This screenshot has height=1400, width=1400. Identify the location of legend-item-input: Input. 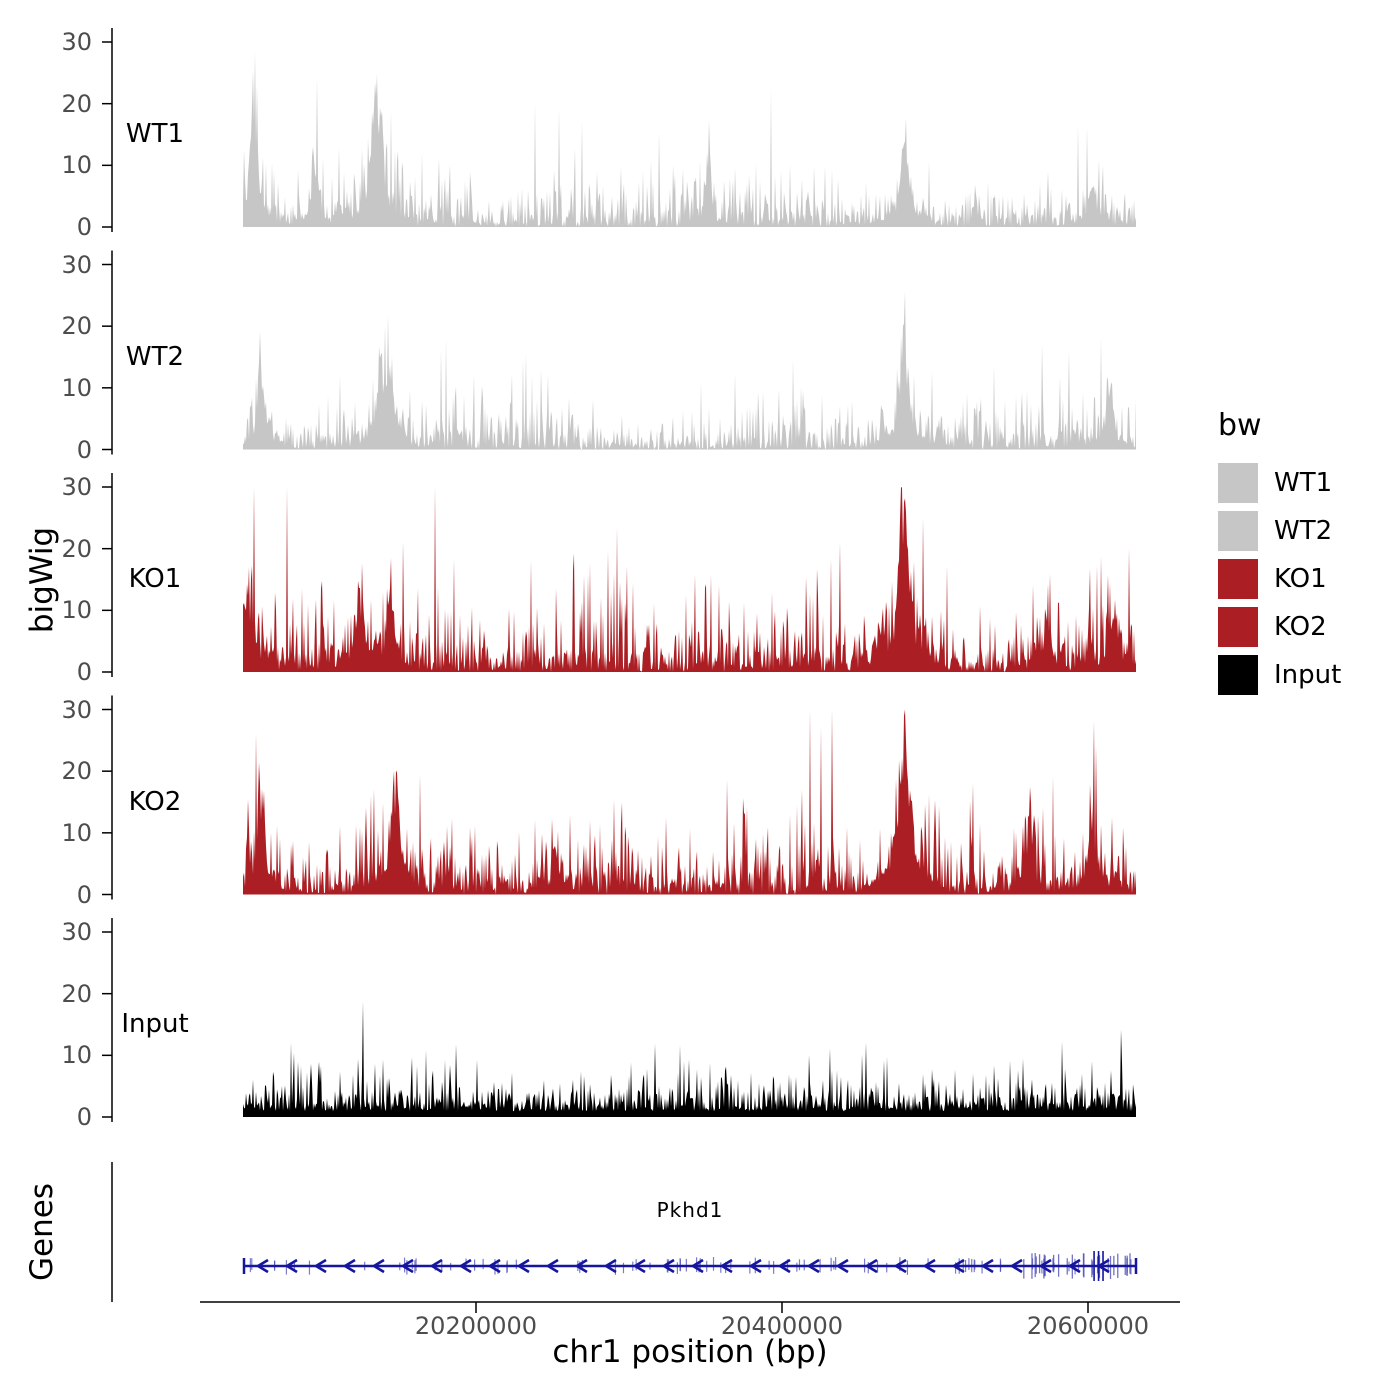
(1279, 675).